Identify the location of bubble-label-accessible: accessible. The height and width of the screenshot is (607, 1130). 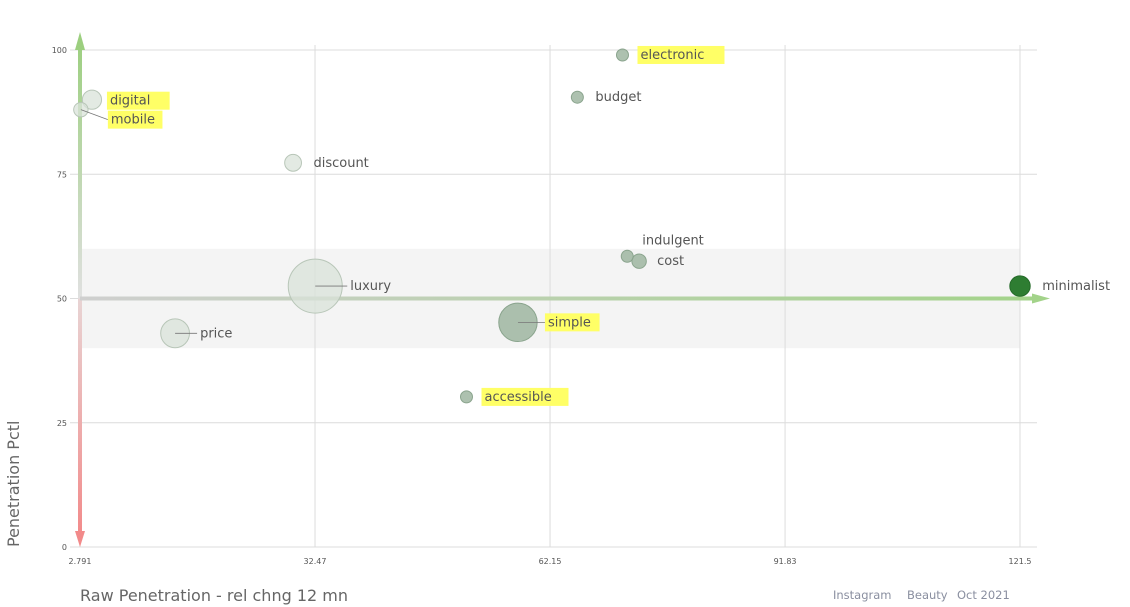
(517, 397).